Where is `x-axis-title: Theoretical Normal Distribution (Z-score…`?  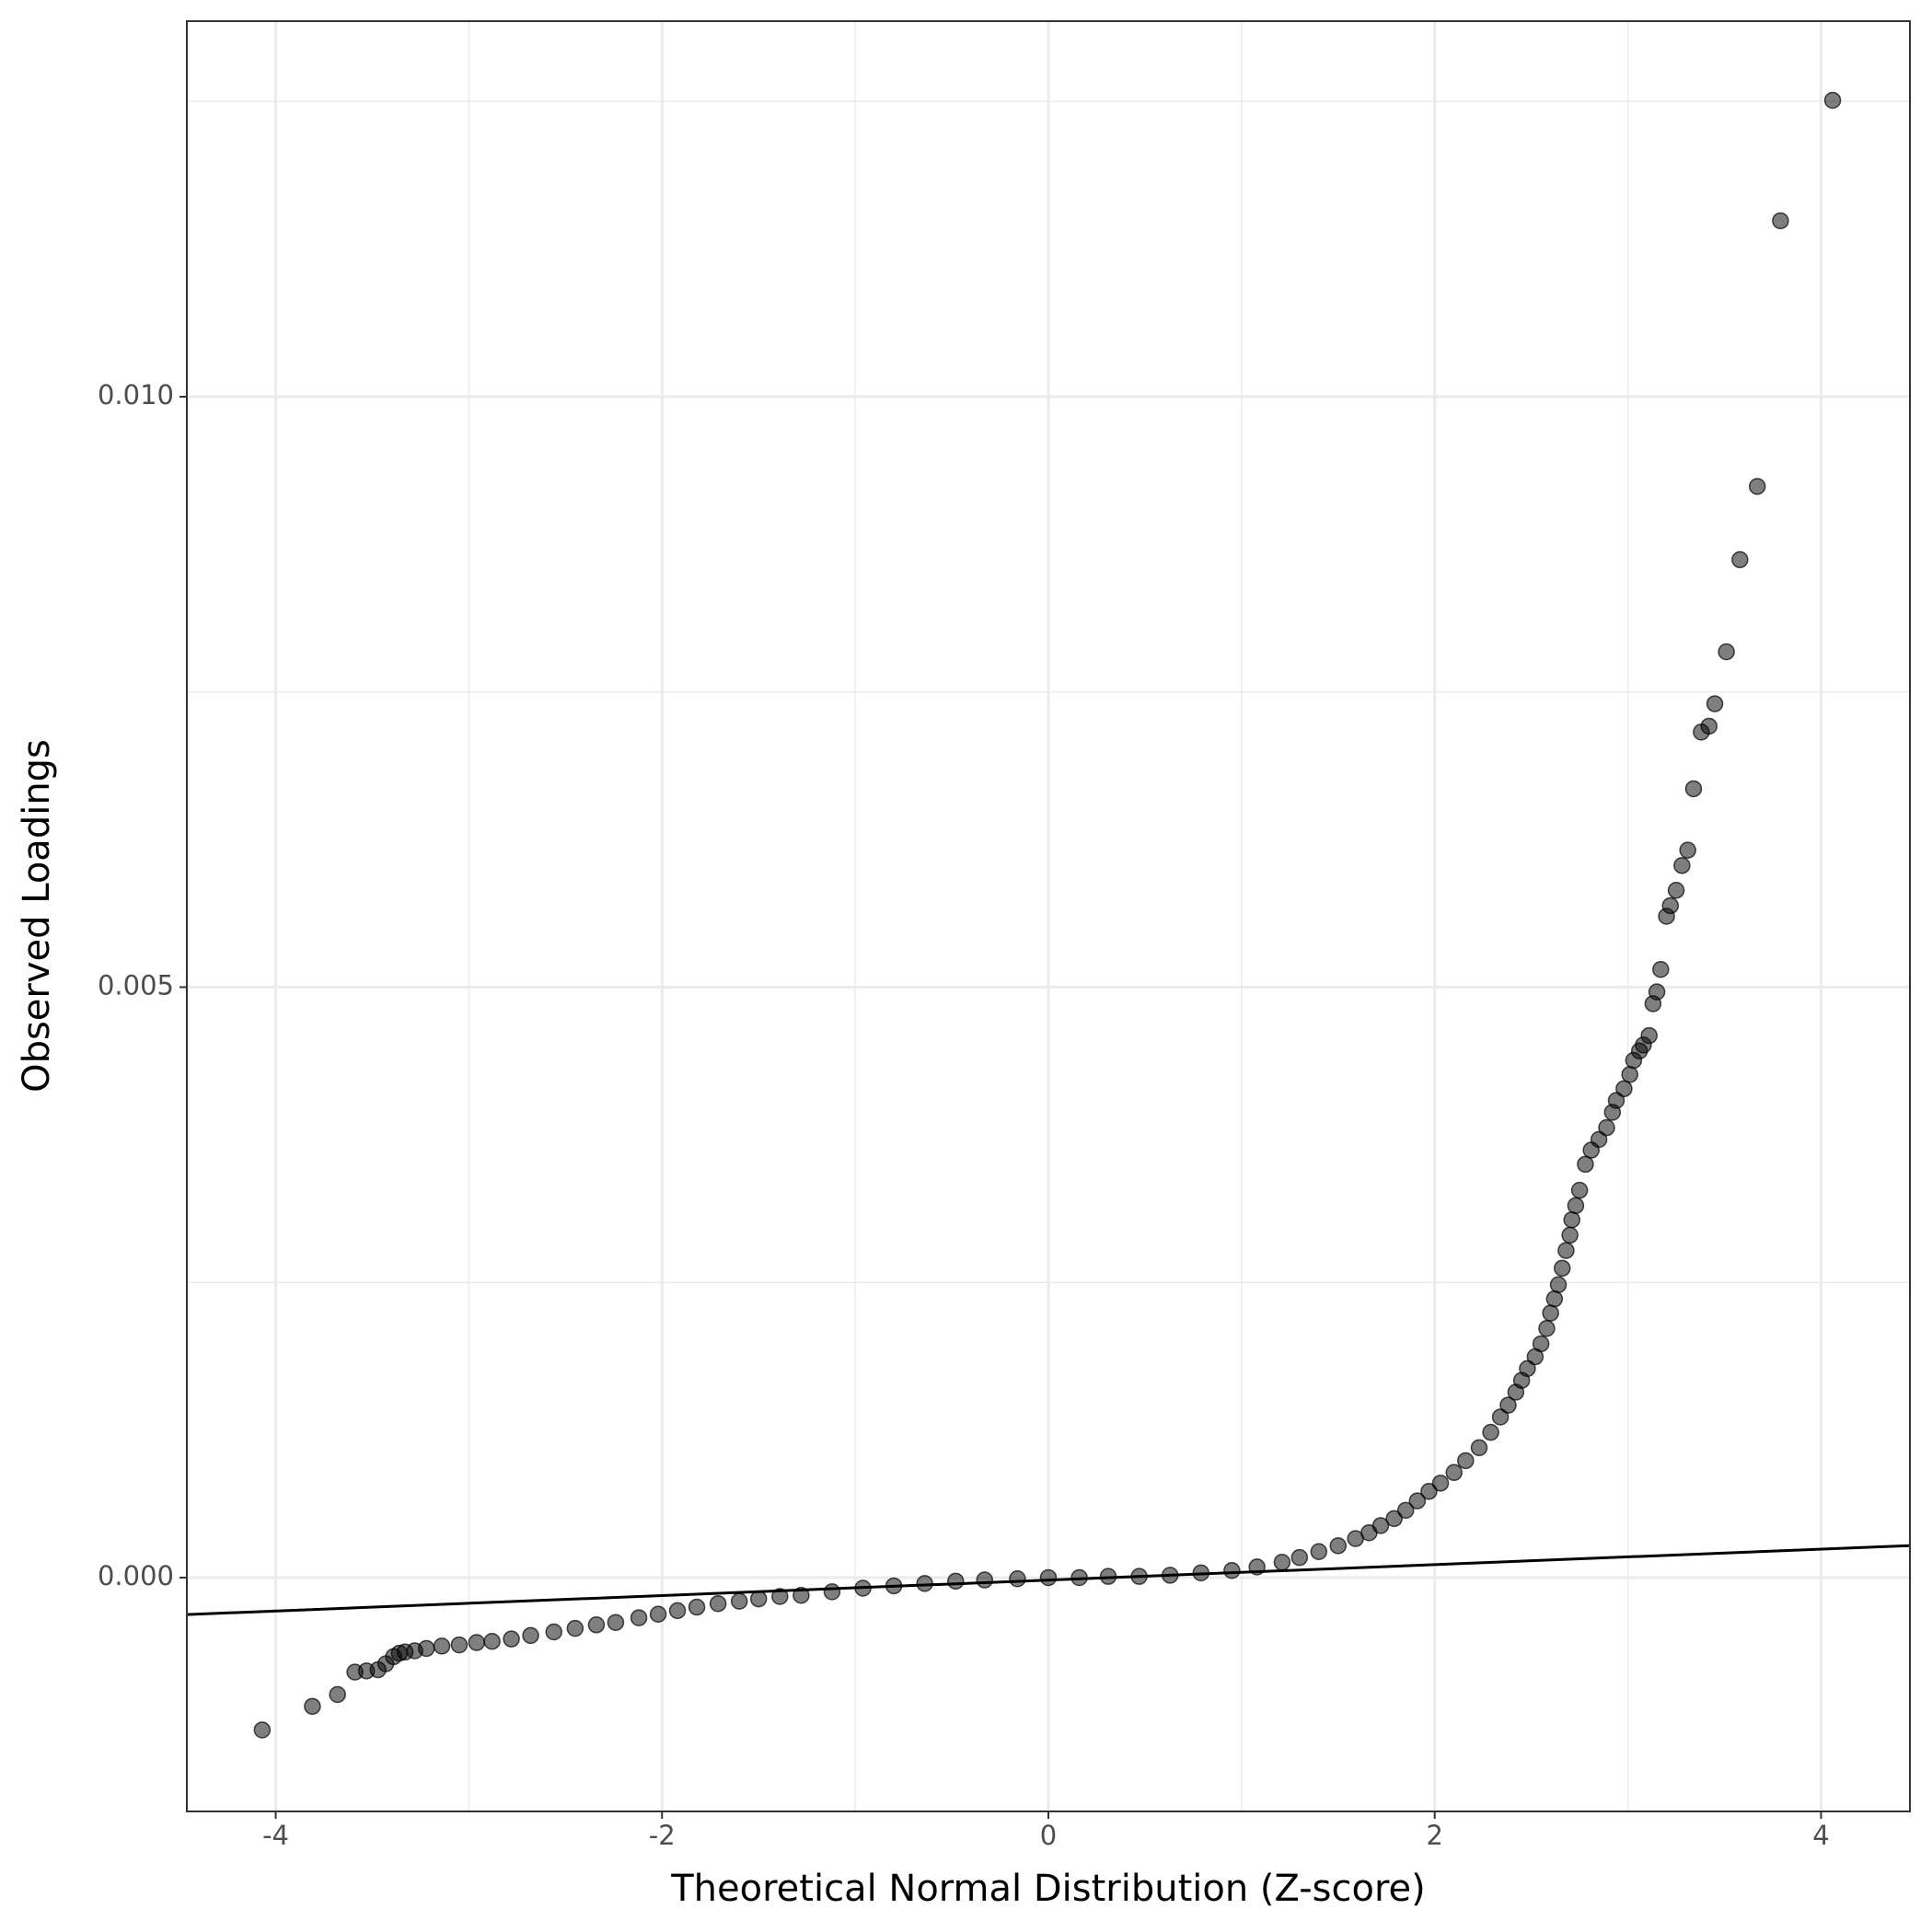 x-axis-title: Theoretical Normal Distribution (Z-score… is located at coordinates (1048, 1889).